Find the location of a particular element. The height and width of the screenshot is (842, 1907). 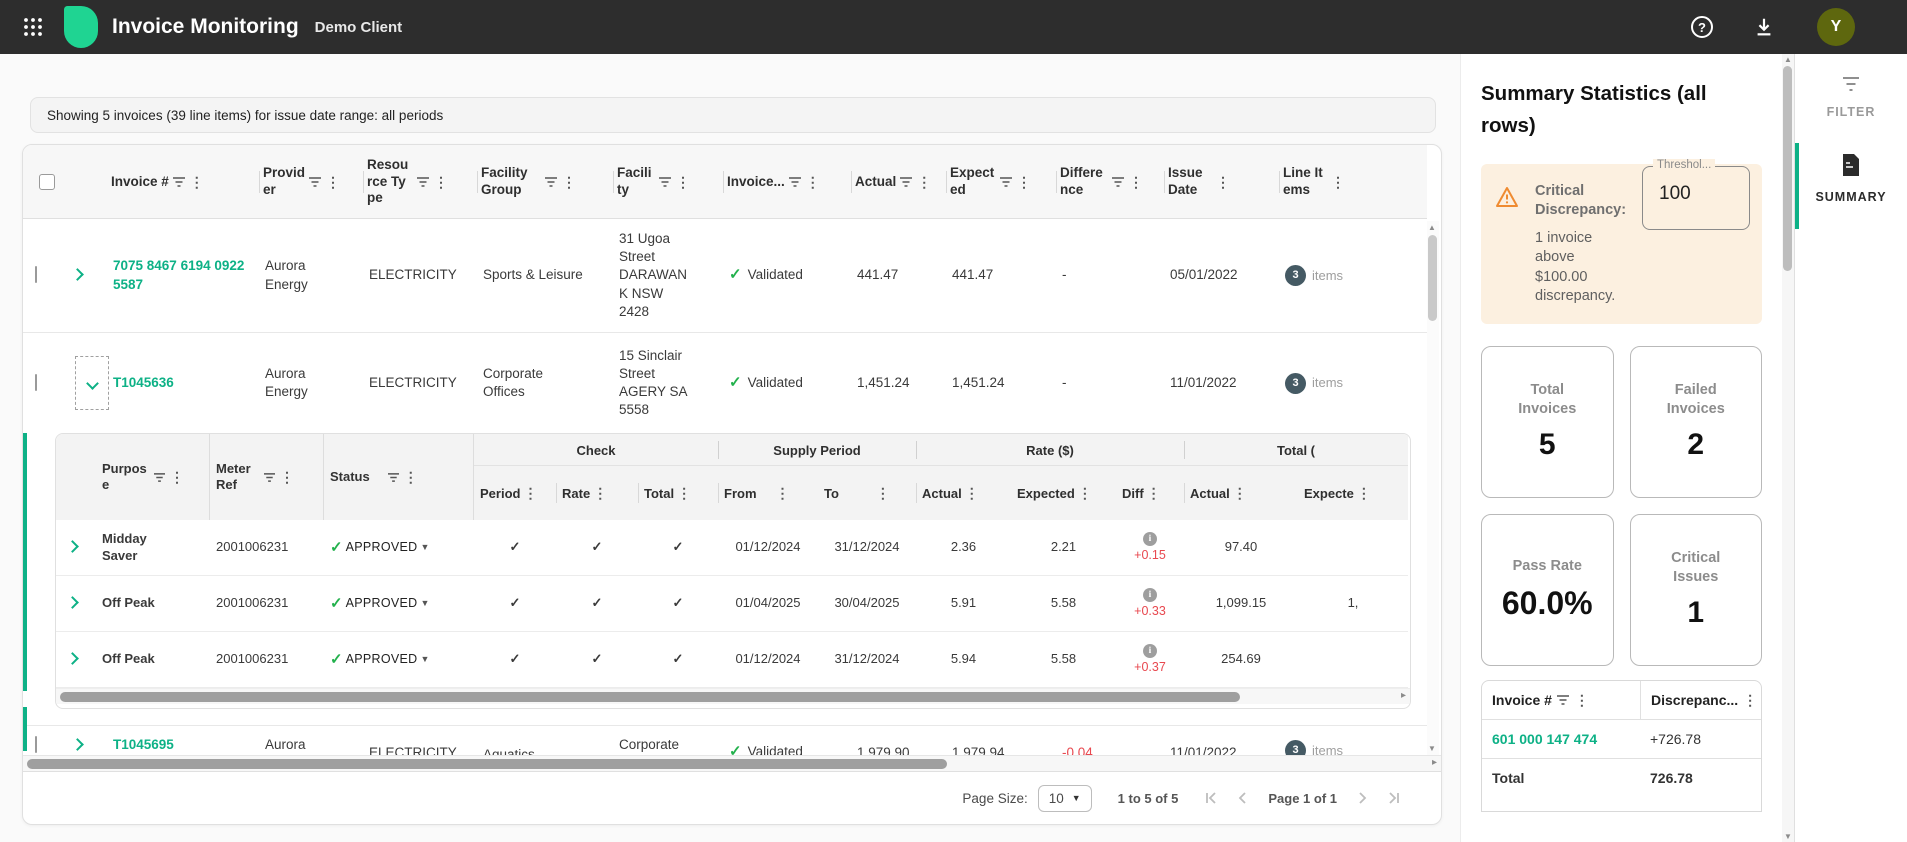

dropdown-caret-icon: ▼ is located at coordinates (425, 602).